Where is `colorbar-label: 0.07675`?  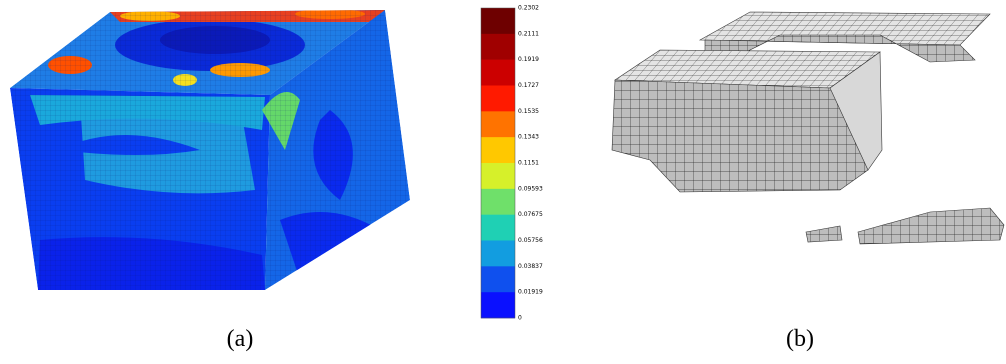 colorbar-label: 0.07675 is located at coordinates (530, 214).